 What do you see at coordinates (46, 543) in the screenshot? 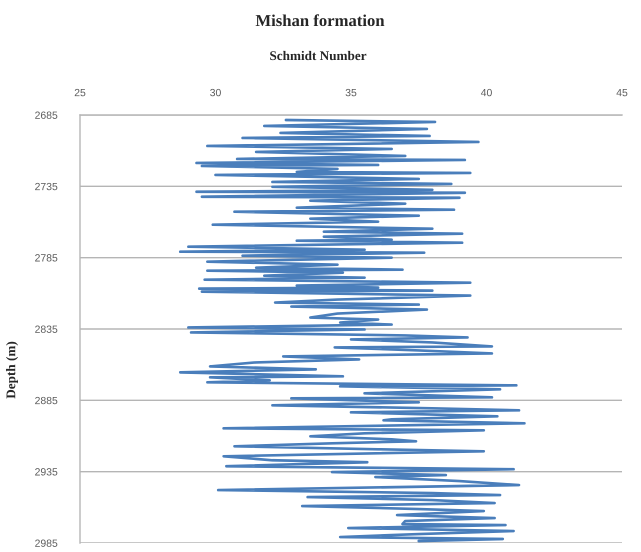
I see `y-tick-label: 2985` at bounding box center [46, 543].